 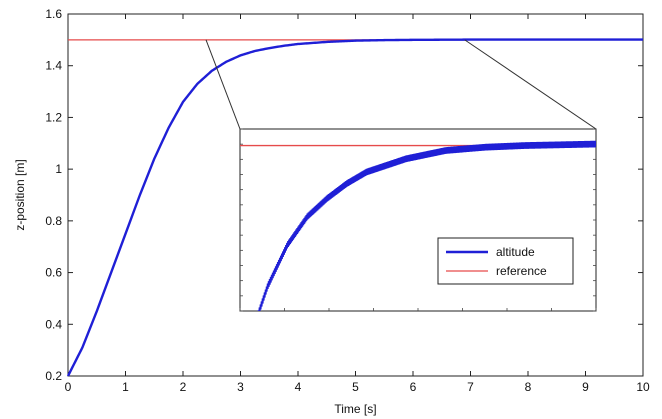 I want to click on y-tick-label: 1.4, so click(x=53, y=66).